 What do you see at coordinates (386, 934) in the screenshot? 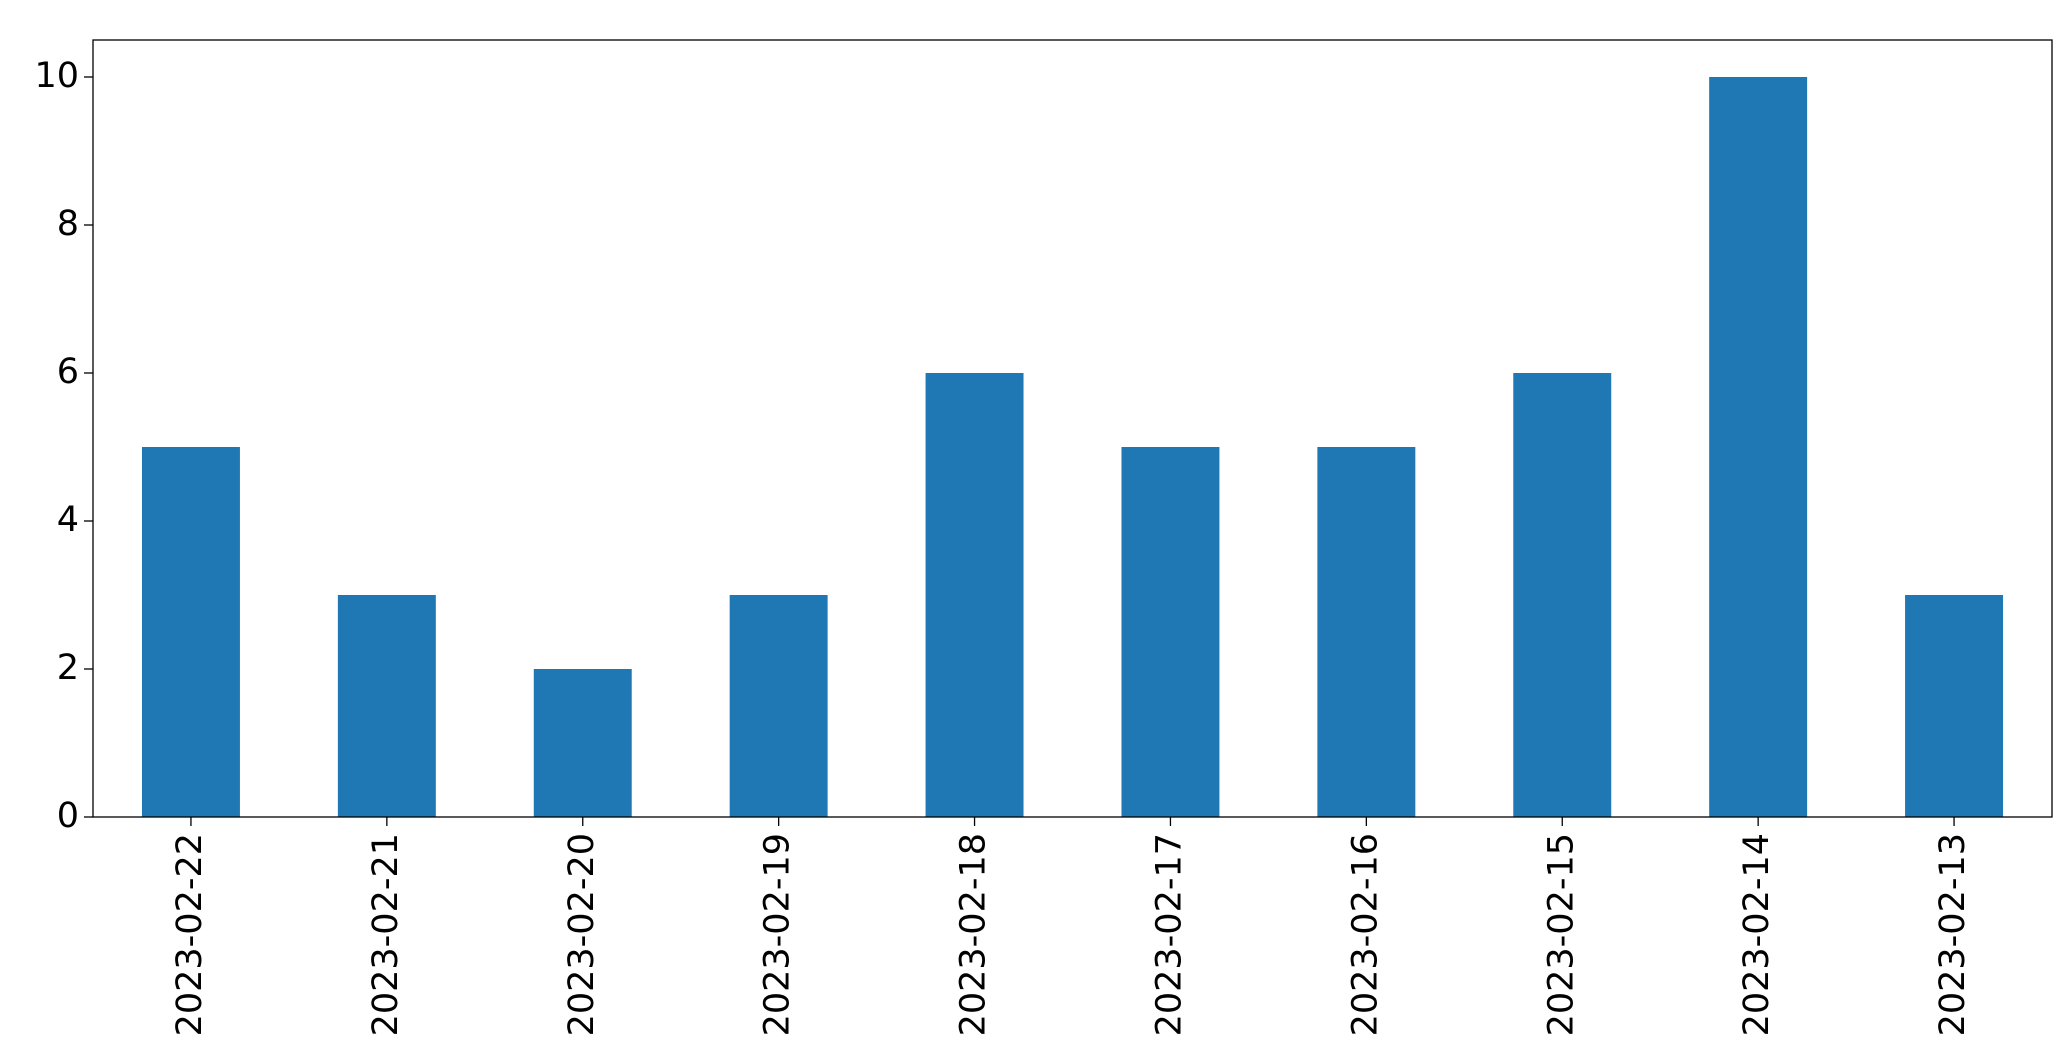
I see `x-tick-label: 2023-02-21` at bounding box center [386, 934].